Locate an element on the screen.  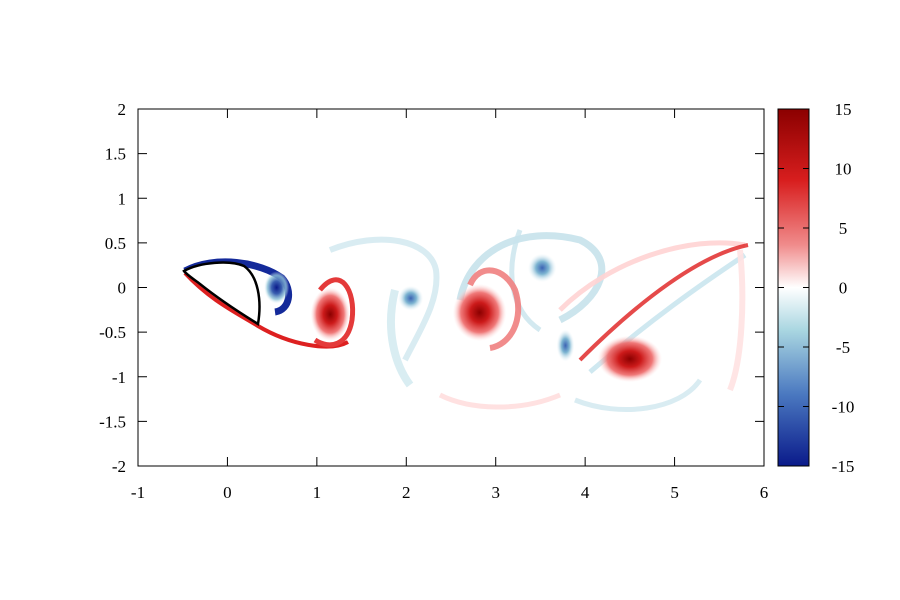
colorbar-tick-label: -5 is located at coordinates (843, 347).